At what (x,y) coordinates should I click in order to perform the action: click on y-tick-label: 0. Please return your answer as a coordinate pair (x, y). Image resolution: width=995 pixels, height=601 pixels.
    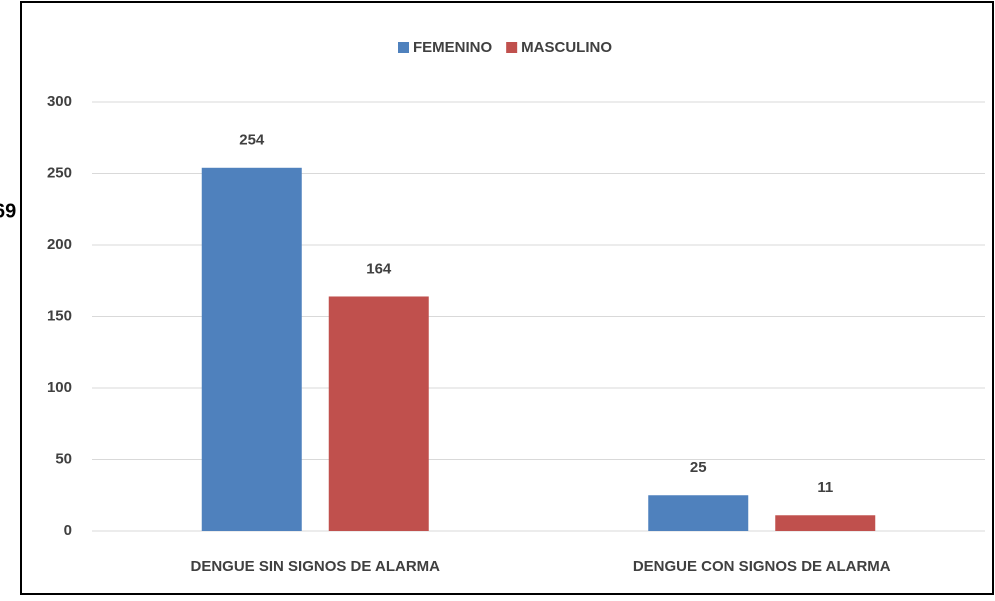
    Looking at the image, I should click on (68, 530).